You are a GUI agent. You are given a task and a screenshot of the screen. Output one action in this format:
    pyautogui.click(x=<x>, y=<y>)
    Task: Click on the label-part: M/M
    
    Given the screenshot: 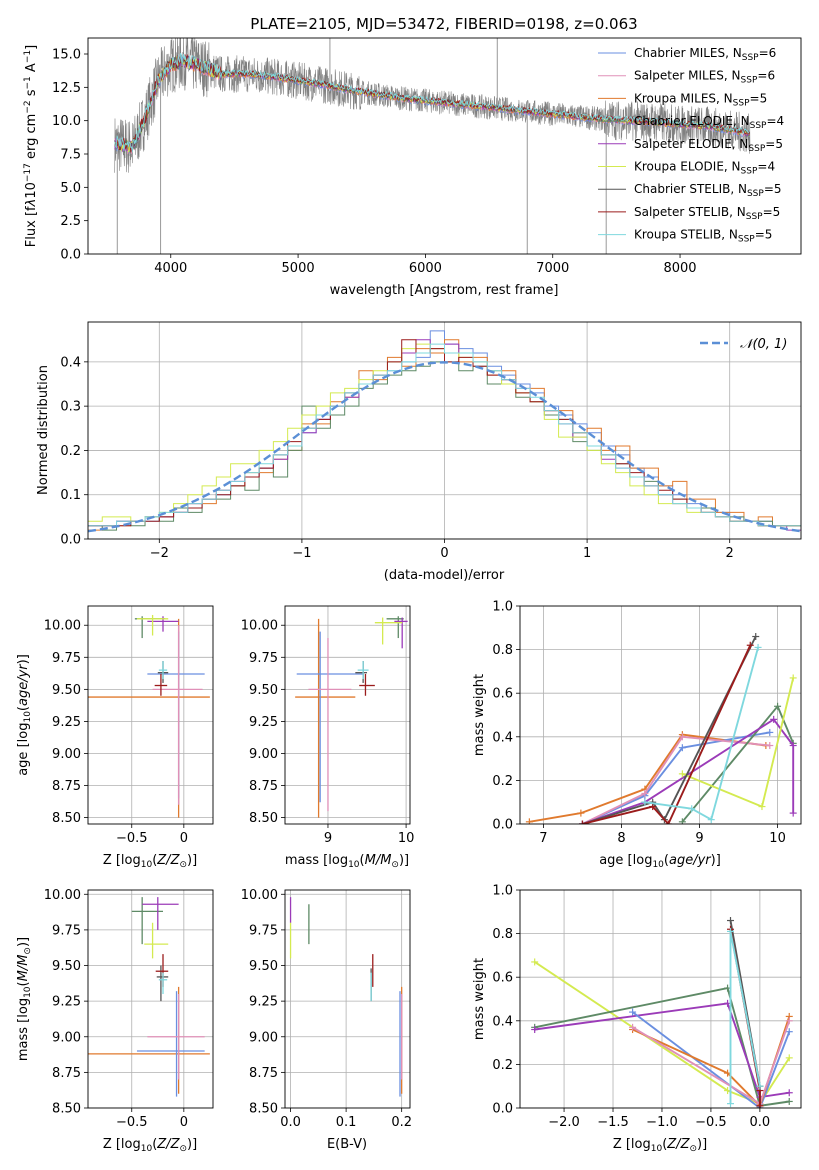 What is the action you would take?
    pyautogui.click(x=378, y=860)
    